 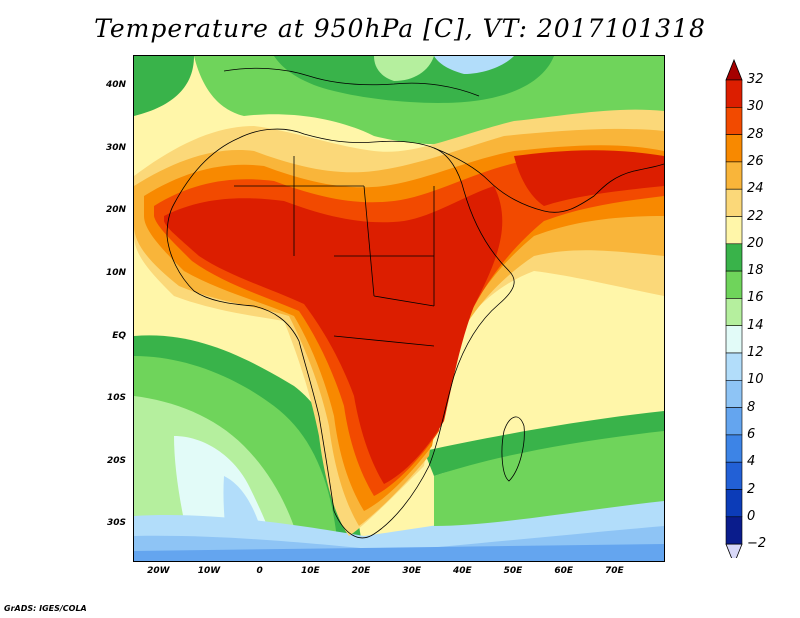 I want to click on lon-tick-label: 10E, so click(x=310, y=571).